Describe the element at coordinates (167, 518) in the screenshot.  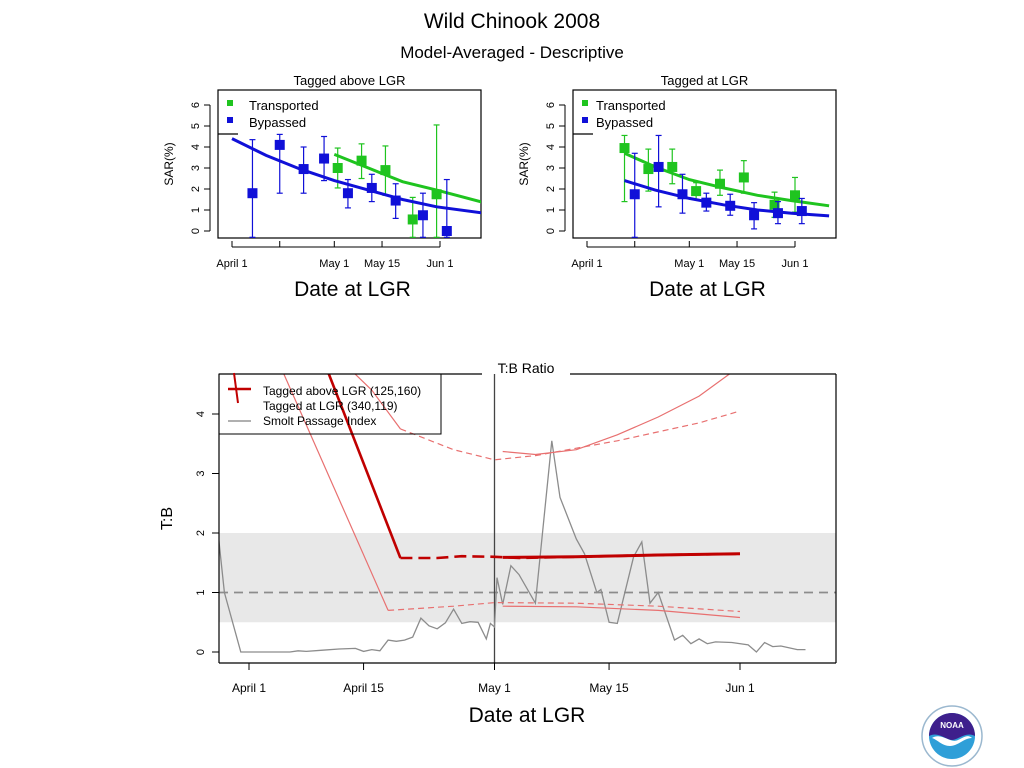
I see `y-axis-label: T:B` at that location.